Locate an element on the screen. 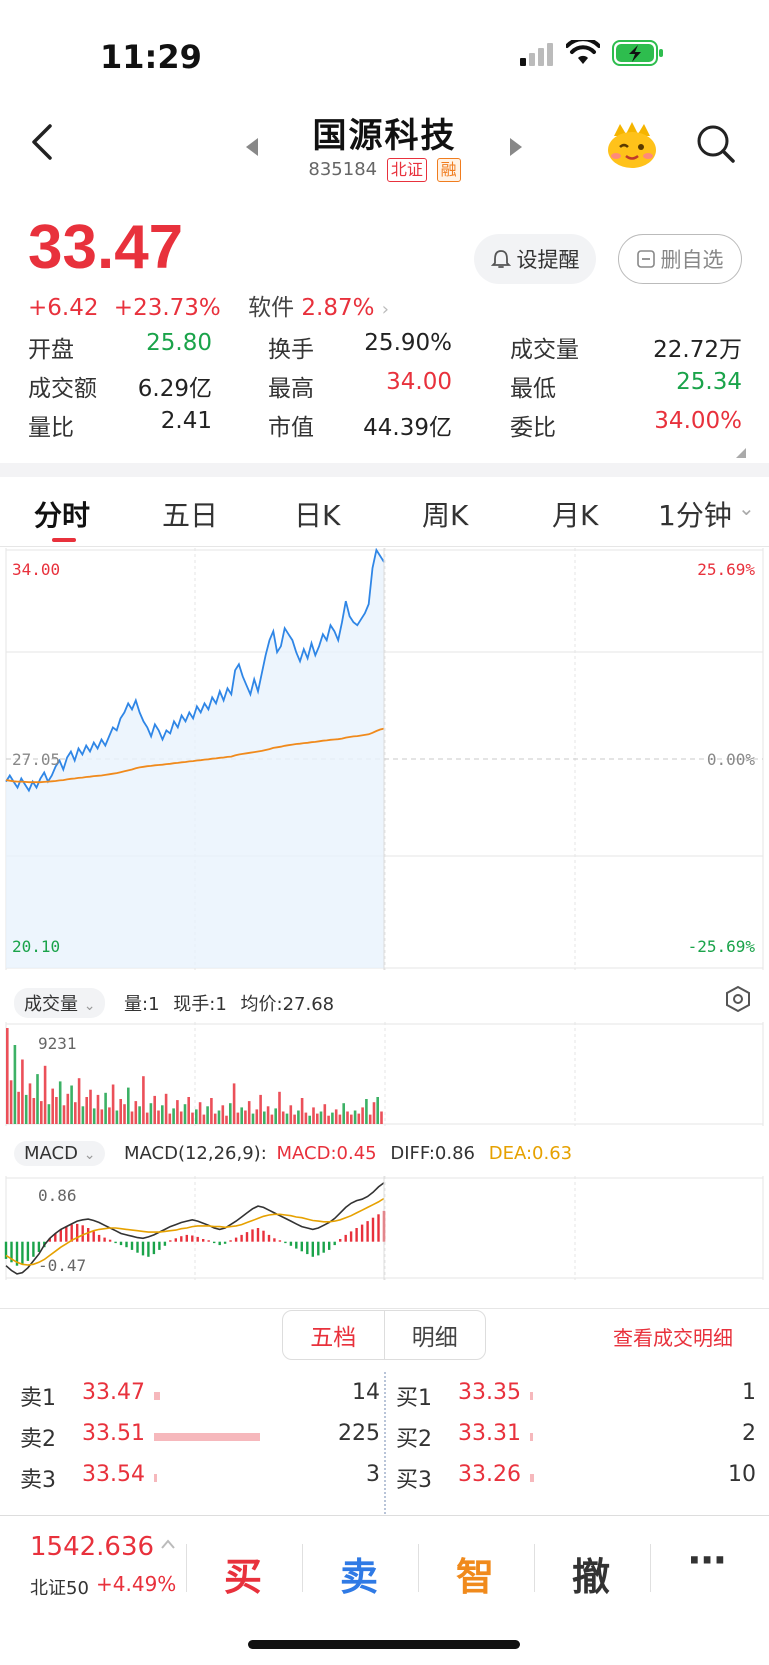 The height and width of the screenshot is (1665, 769). sell-level-row: 卖2 33.51 225 is located at coordinates (200, 1437).